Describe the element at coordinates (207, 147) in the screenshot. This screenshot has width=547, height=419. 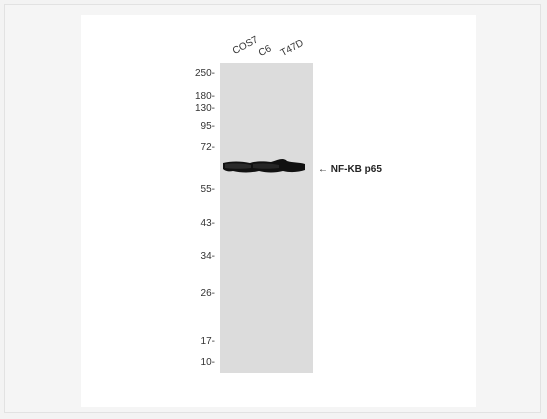
I see `marker-72: 72-` at that location.